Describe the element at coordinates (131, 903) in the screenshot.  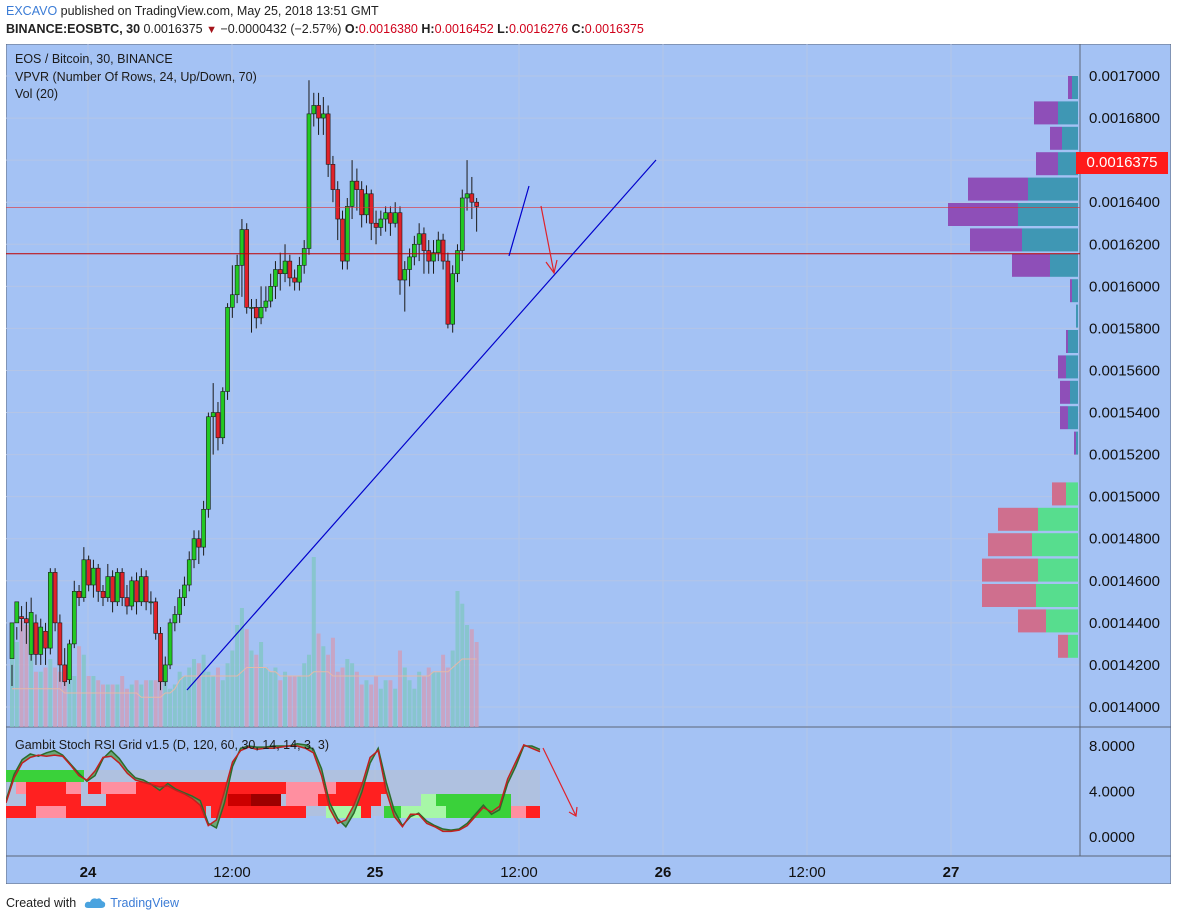
I see `tradingview-logo: TradingView` at that location.